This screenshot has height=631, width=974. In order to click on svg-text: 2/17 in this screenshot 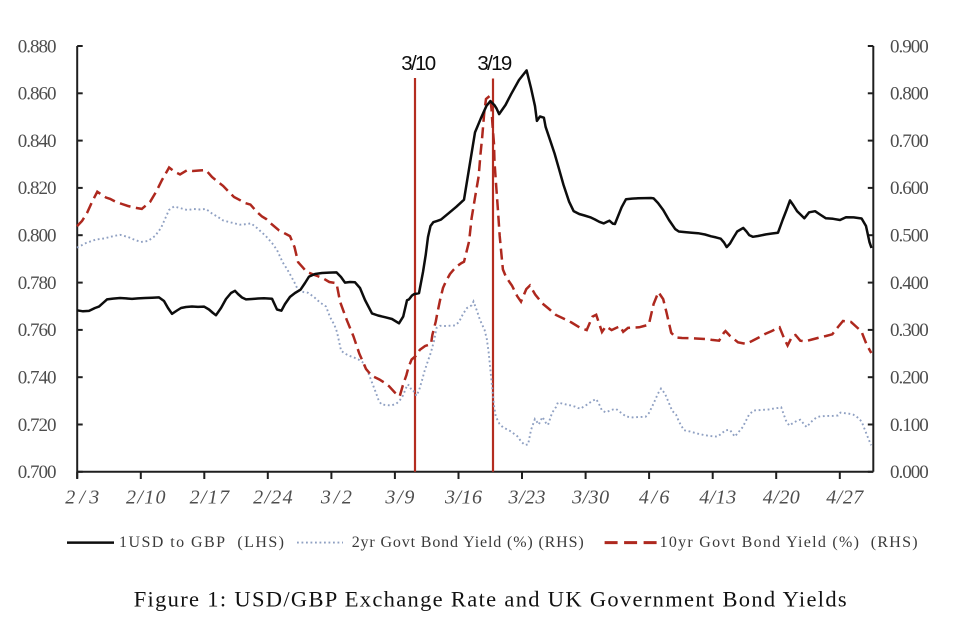, I will do `click(210, 498)`.